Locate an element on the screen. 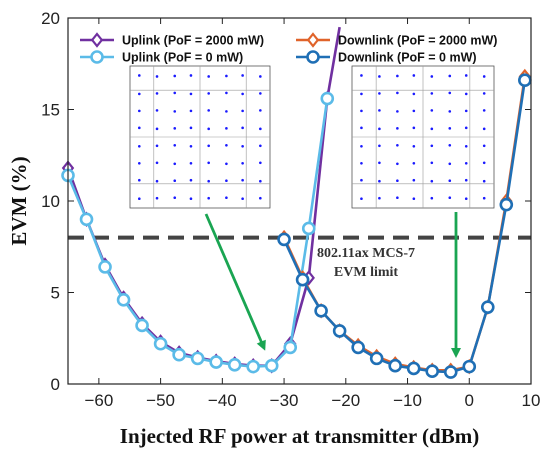 The height and width of the screenshot is (454, 550). legend-entry-1: Uplink (PoF = 2000 mW) is located at coordinates (172, 40).